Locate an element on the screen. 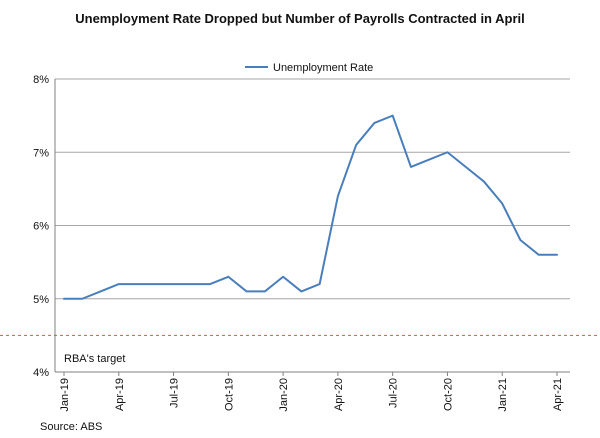 This screenshot has height=438, width=600. x-tick-label: Oct-20 is located at coordinates (448, 394).